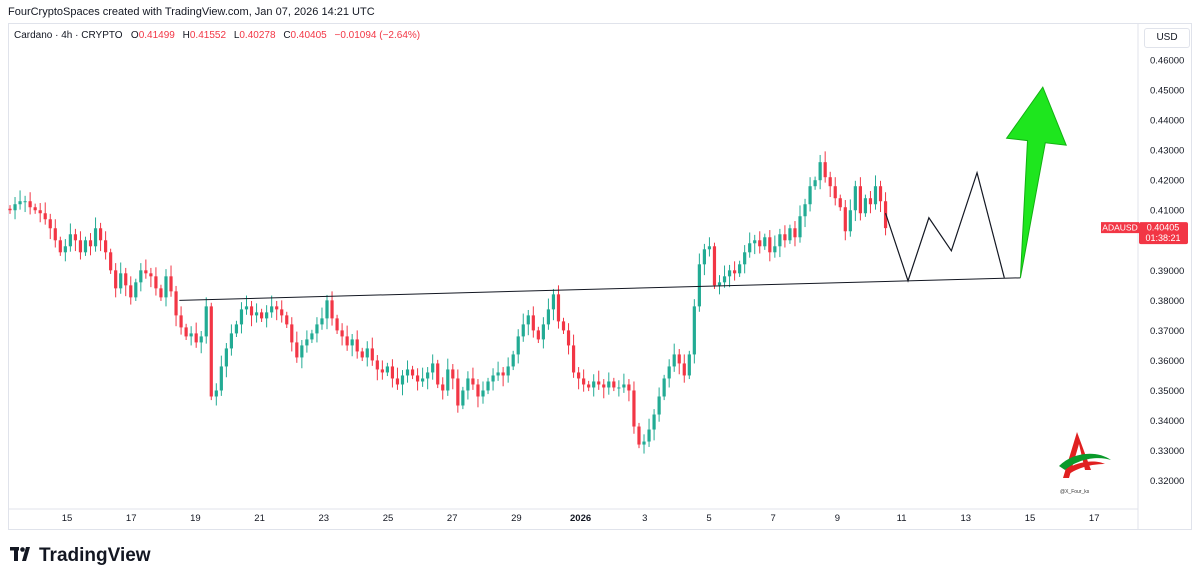 The image size is (1200, 580). What do you see at coordinates (308, 35) in the screenshot?
I see `close-value: 0.40405` at bounding box center [308, 35].